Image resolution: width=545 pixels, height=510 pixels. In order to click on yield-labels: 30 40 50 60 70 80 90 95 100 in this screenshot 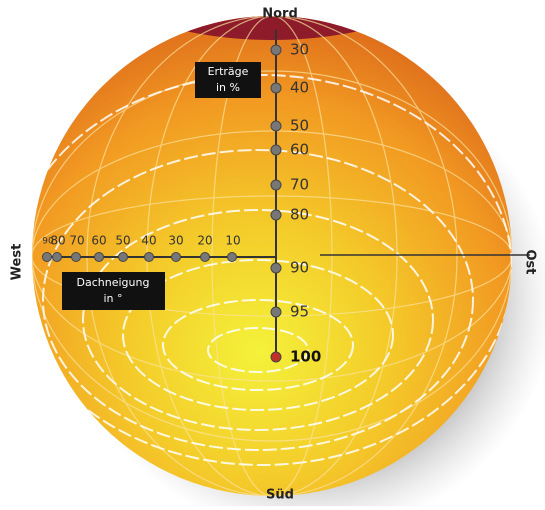, I will do `click(305, 203)`.